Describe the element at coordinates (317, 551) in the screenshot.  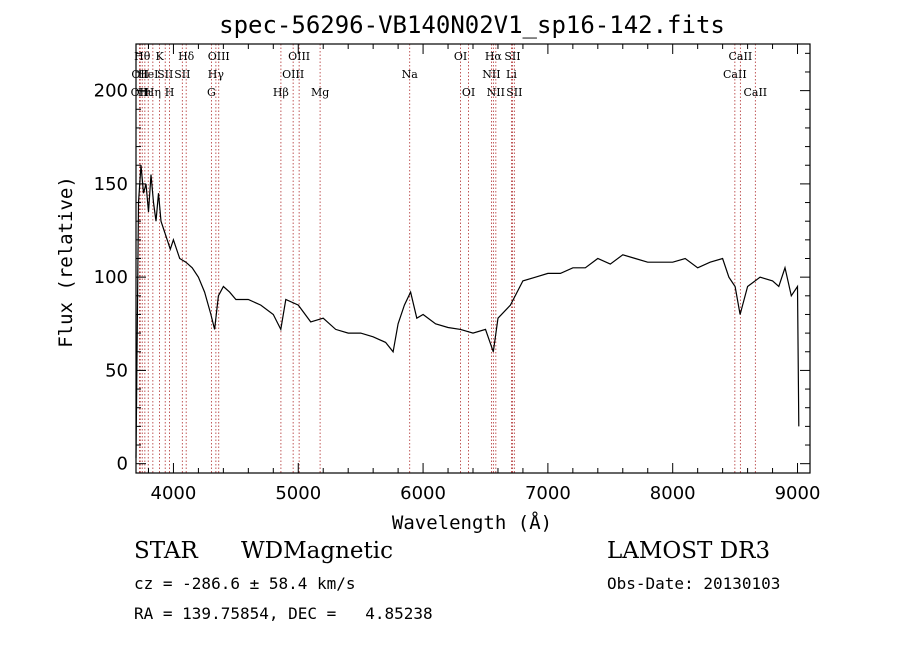
I see `object-subclass: WDMagnetic` at that location.